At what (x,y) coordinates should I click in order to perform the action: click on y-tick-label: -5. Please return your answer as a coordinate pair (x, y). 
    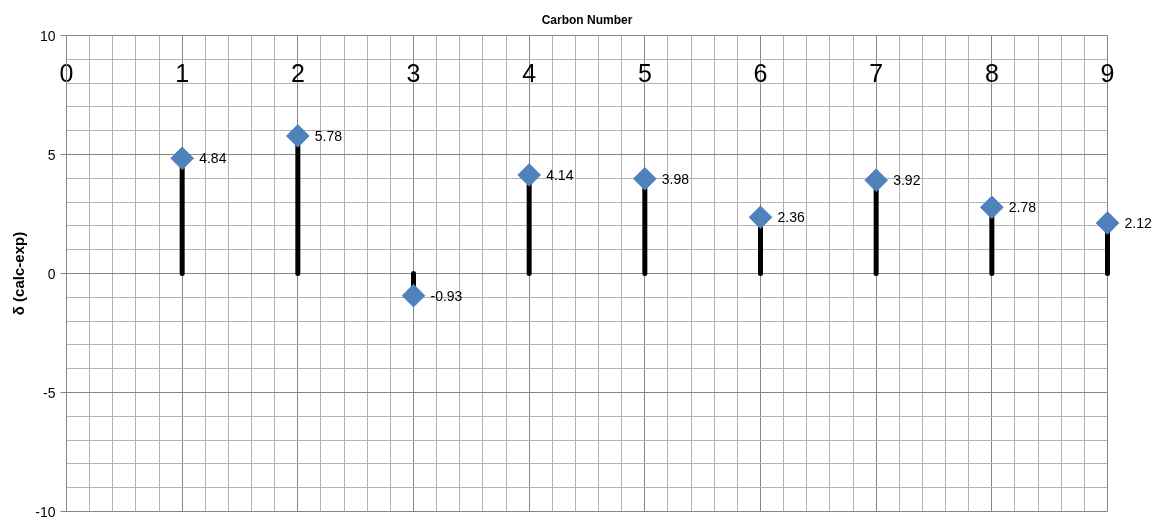
    Looking at the image, I should click on (49, 392).